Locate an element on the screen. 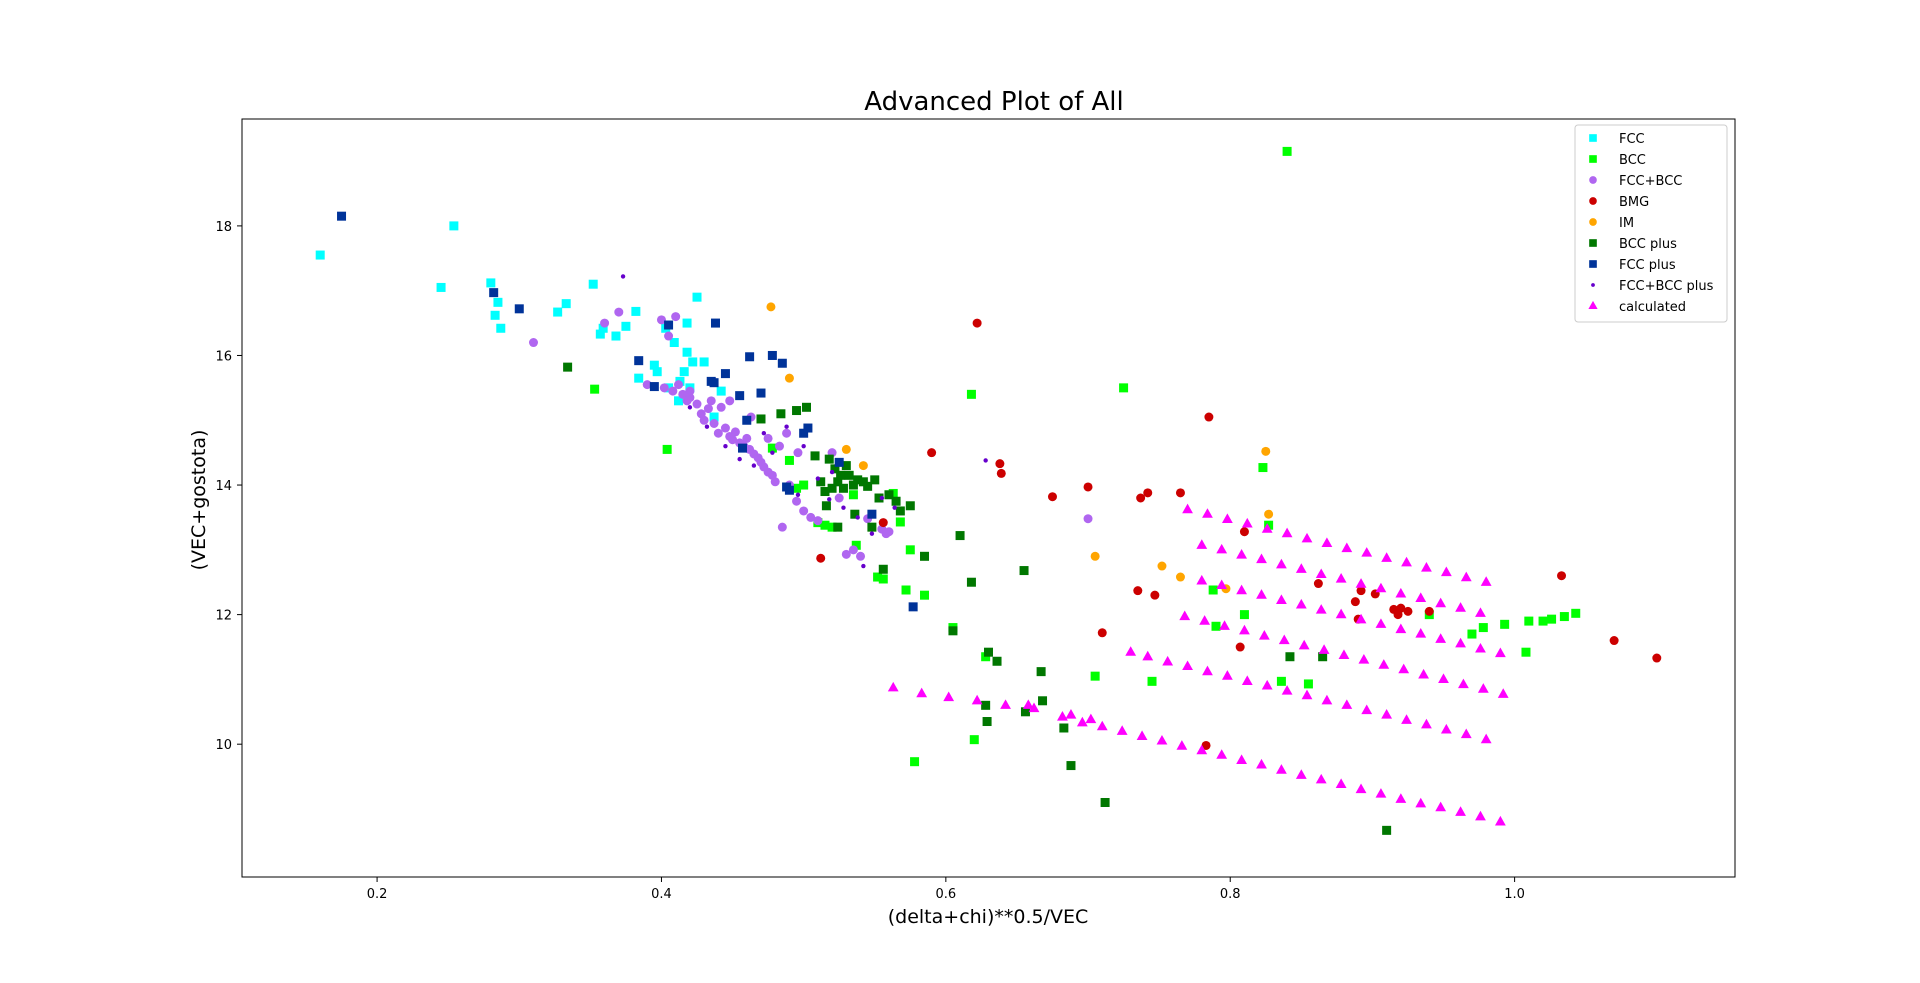 This screenshot has height=983, width=1920. legend-marker-fcc-plus is located at coordinates (1593, 264).